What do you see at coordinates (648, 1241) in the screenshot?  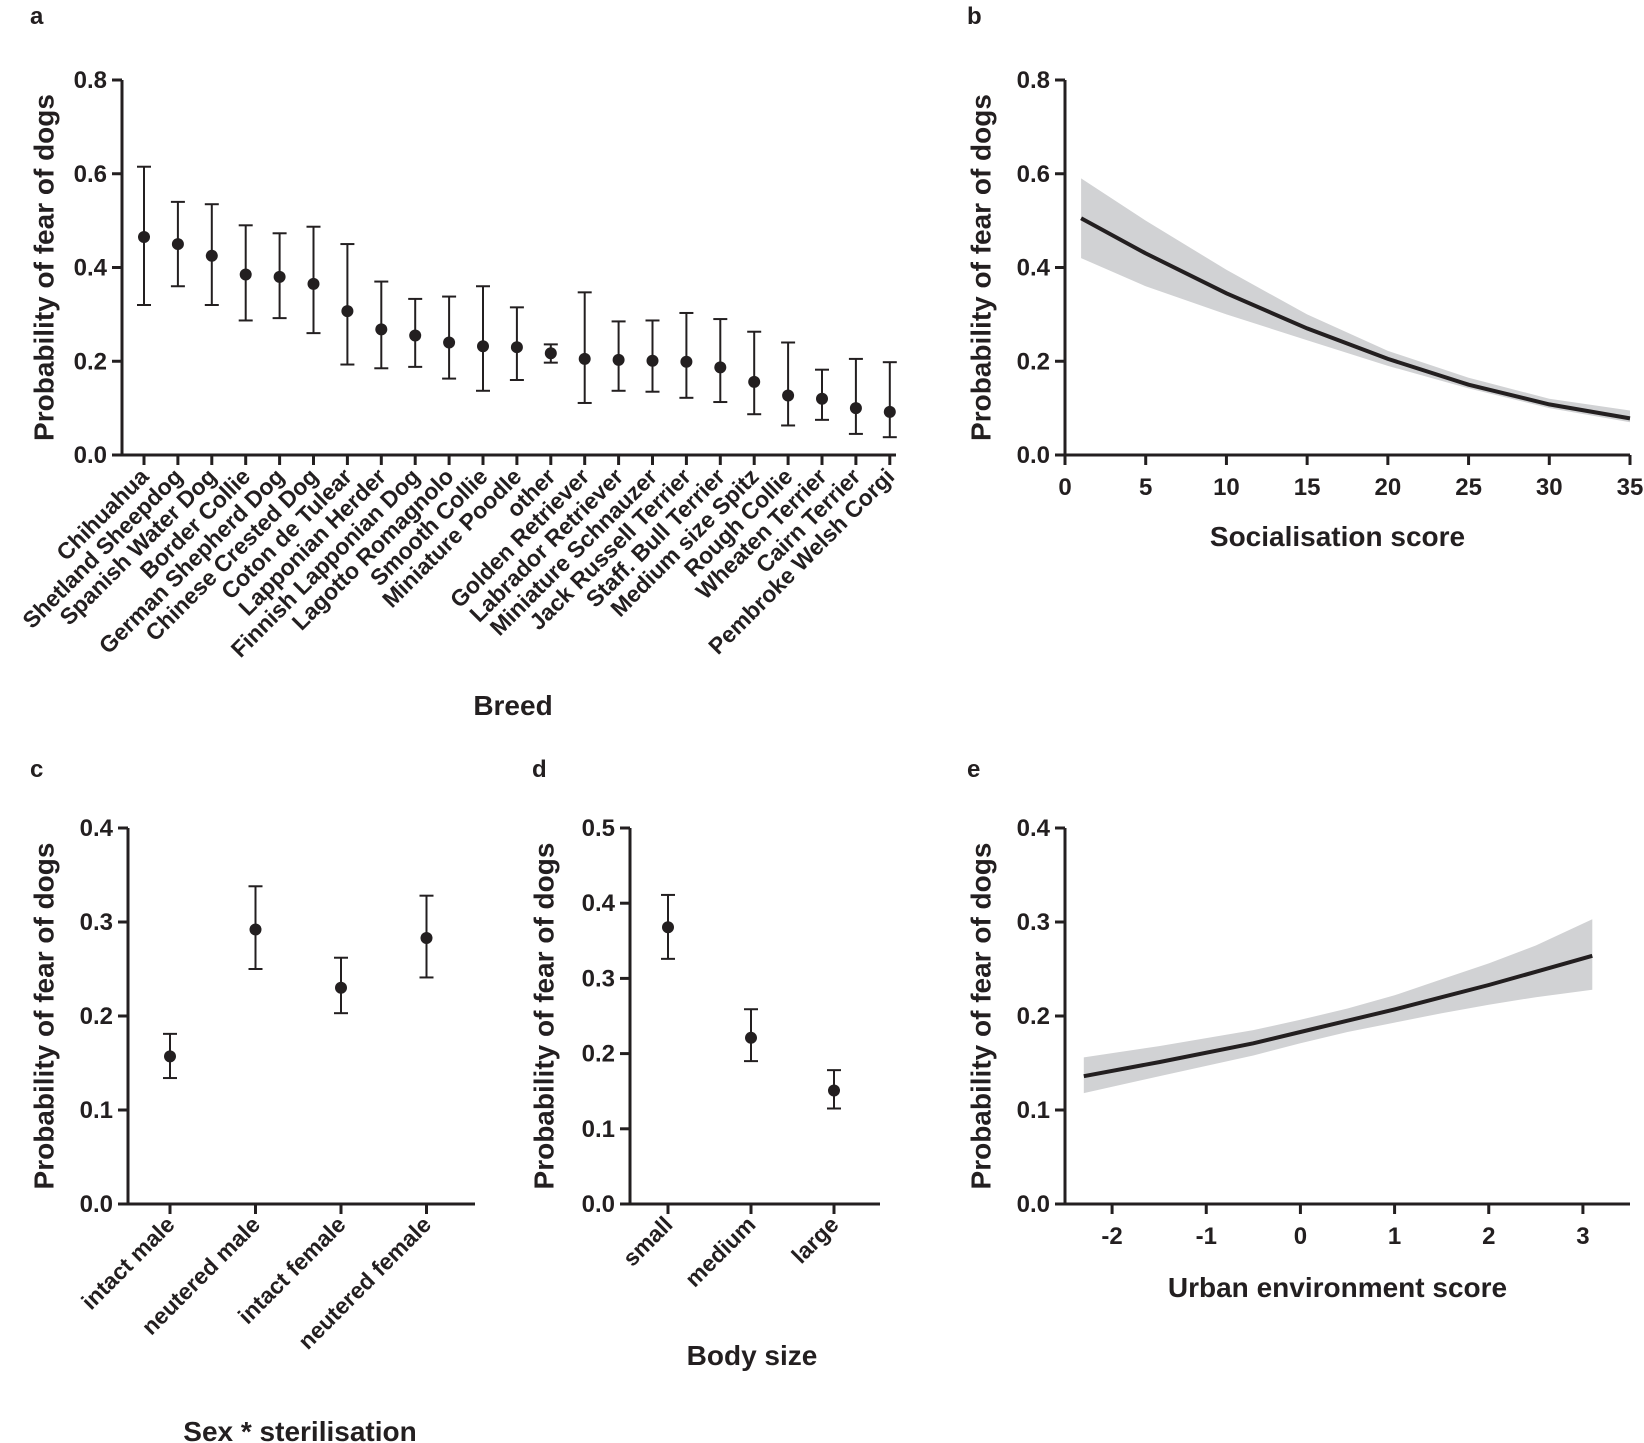 I see `panel-d-category-label: small` at bounding box center [648, 1241].